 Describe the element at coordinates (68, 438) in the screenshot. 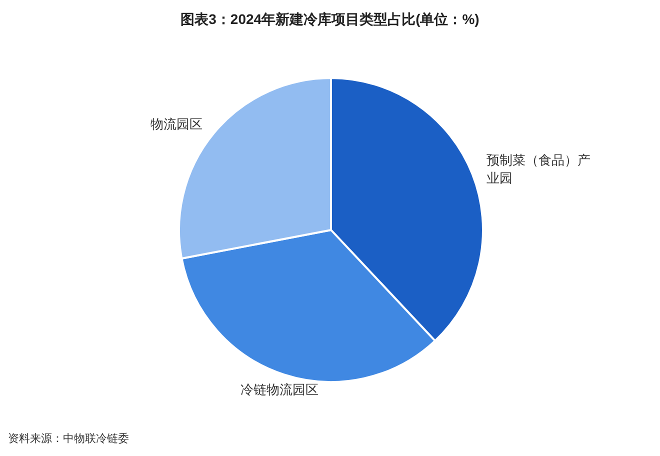

I see `text: 资料来源：中物联冷链委` at that location.